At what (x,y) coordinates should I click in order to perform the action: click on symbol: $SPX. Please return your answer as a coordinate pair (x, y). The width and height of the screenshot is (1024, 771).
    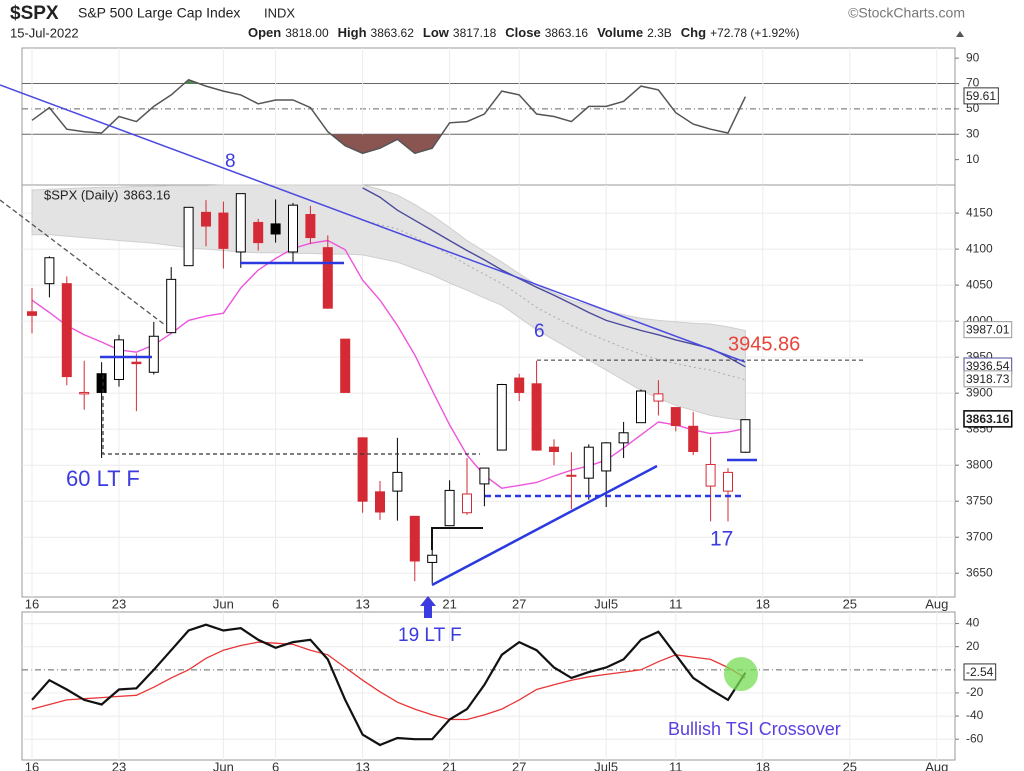
    Looking at the image, I should click on (34, 13).